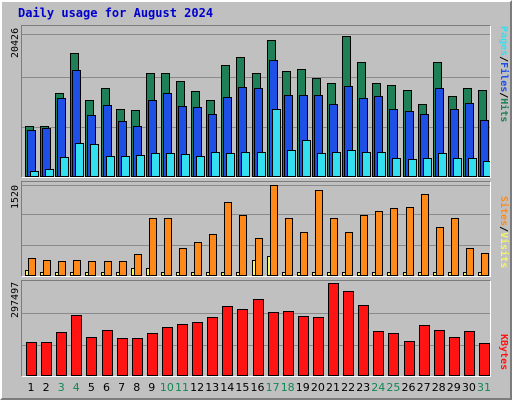 The image size is (512, 400). I want to click on hits-ymax-label: 20426, so click(15, 42).